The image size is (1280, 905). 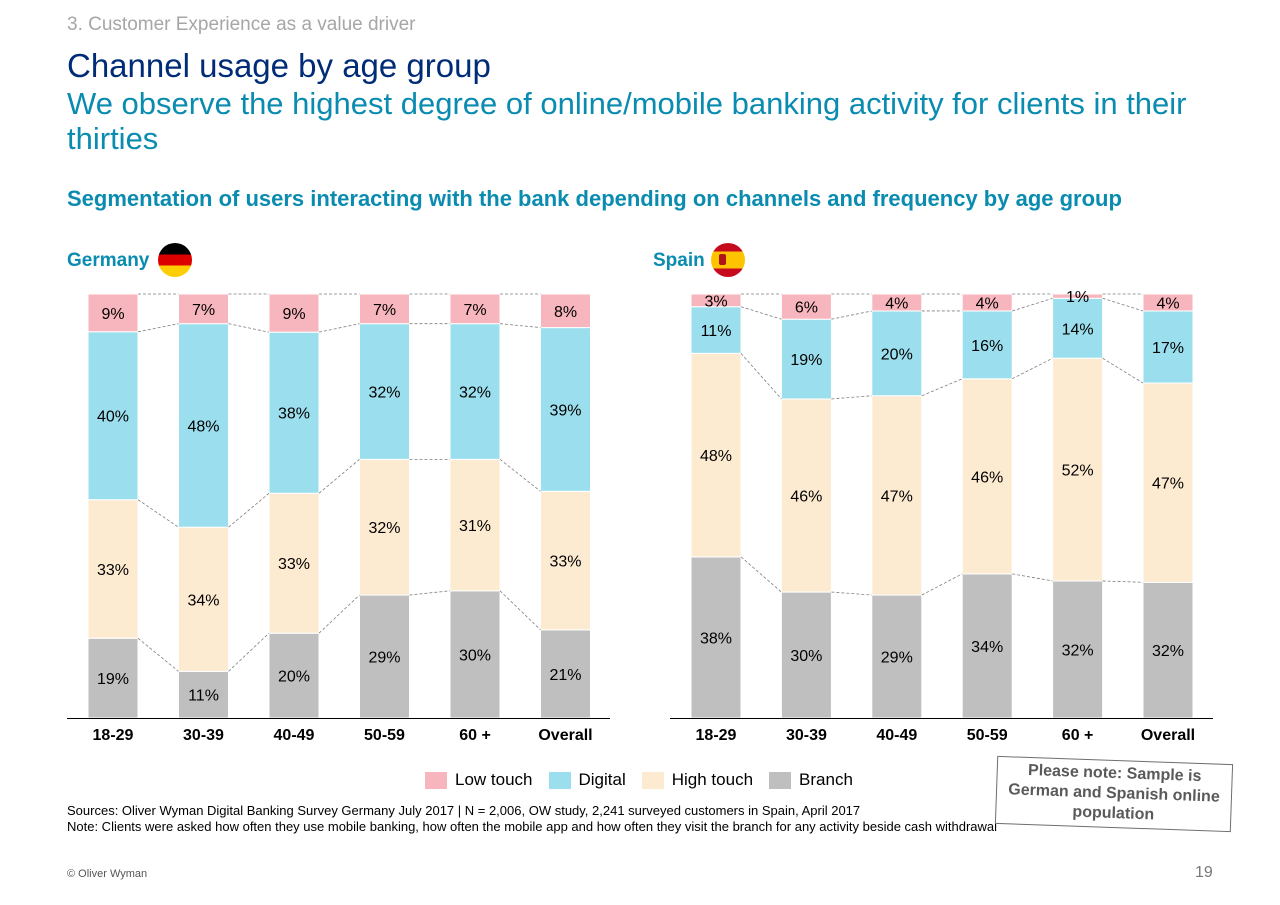 I want to click on germany-label-60-branch: 30%, so click(x=475, y=655).